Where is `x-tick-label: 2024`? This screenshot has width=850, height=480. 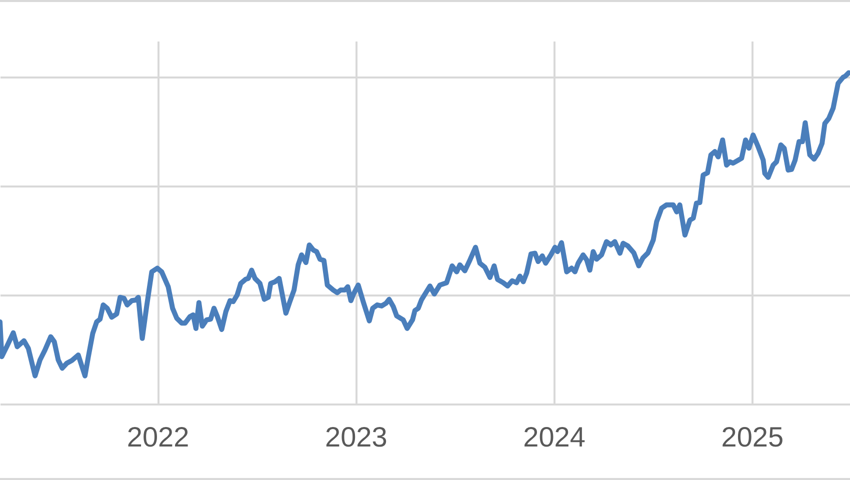 x-tick-label: 2024 is located at coordinates (554, 437).